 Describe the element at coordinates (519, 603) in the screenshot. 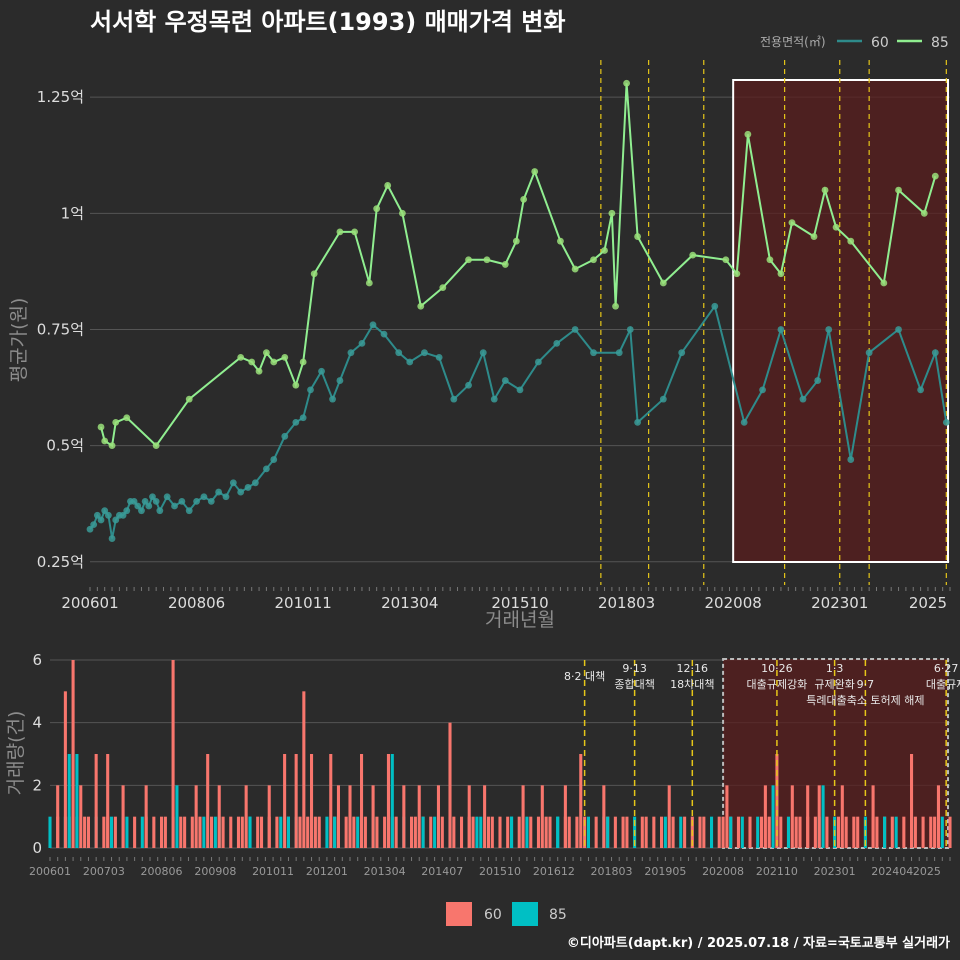

I see `top-x-tick-label: 201510` at that location.